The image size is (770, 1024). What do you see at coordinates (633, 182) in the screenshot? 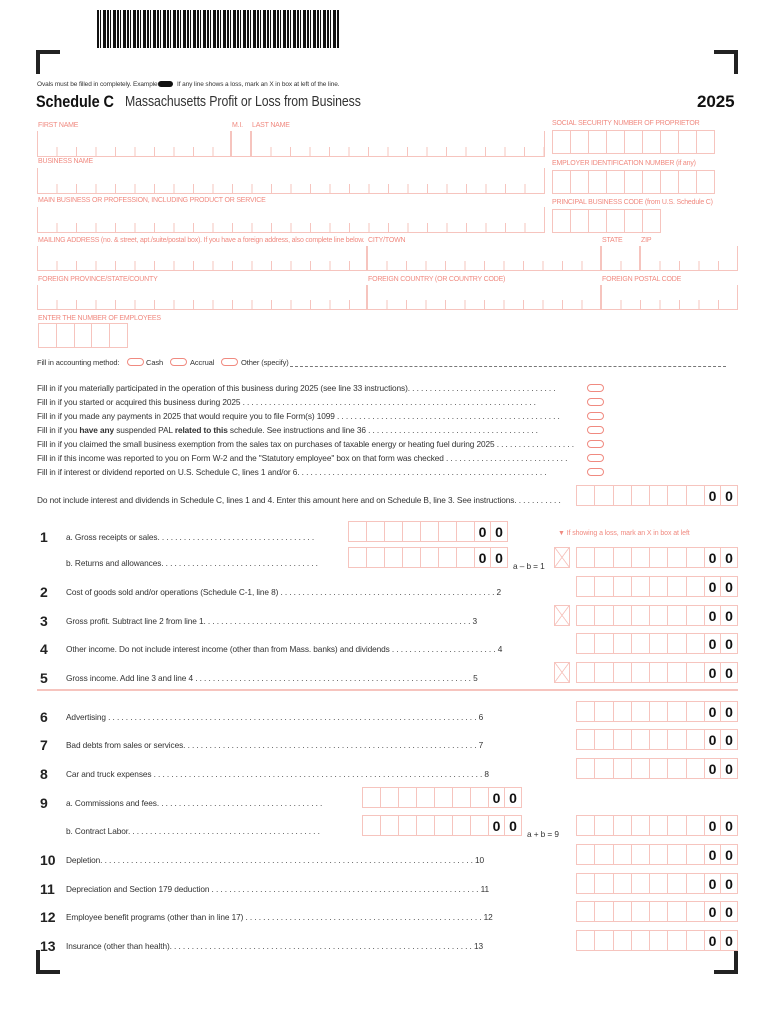
I see `ein-input` at bounding box center [633, 182].